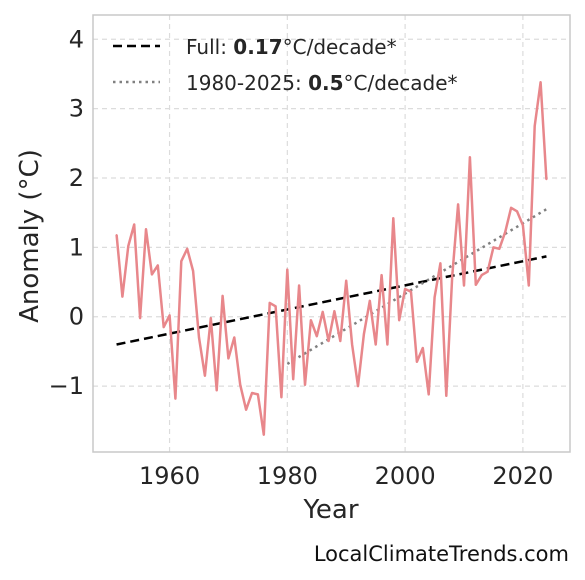 The height and width of the screenshot is (580, 585). Describe the element at coordinates (405, 476) in the screenshot. I see `x-tick-label: 2000` at that location.